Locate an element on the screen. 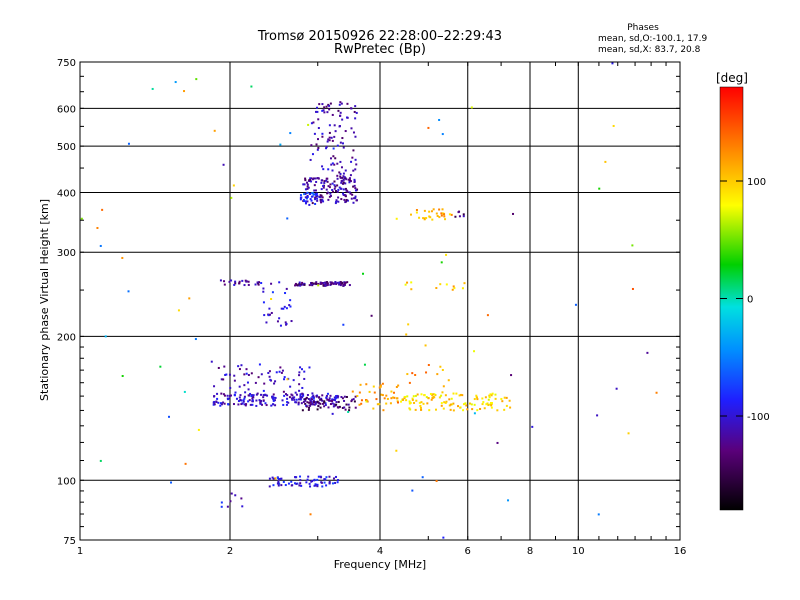  colorbar-tick-label: 100 is located at coordinates (756, 182).